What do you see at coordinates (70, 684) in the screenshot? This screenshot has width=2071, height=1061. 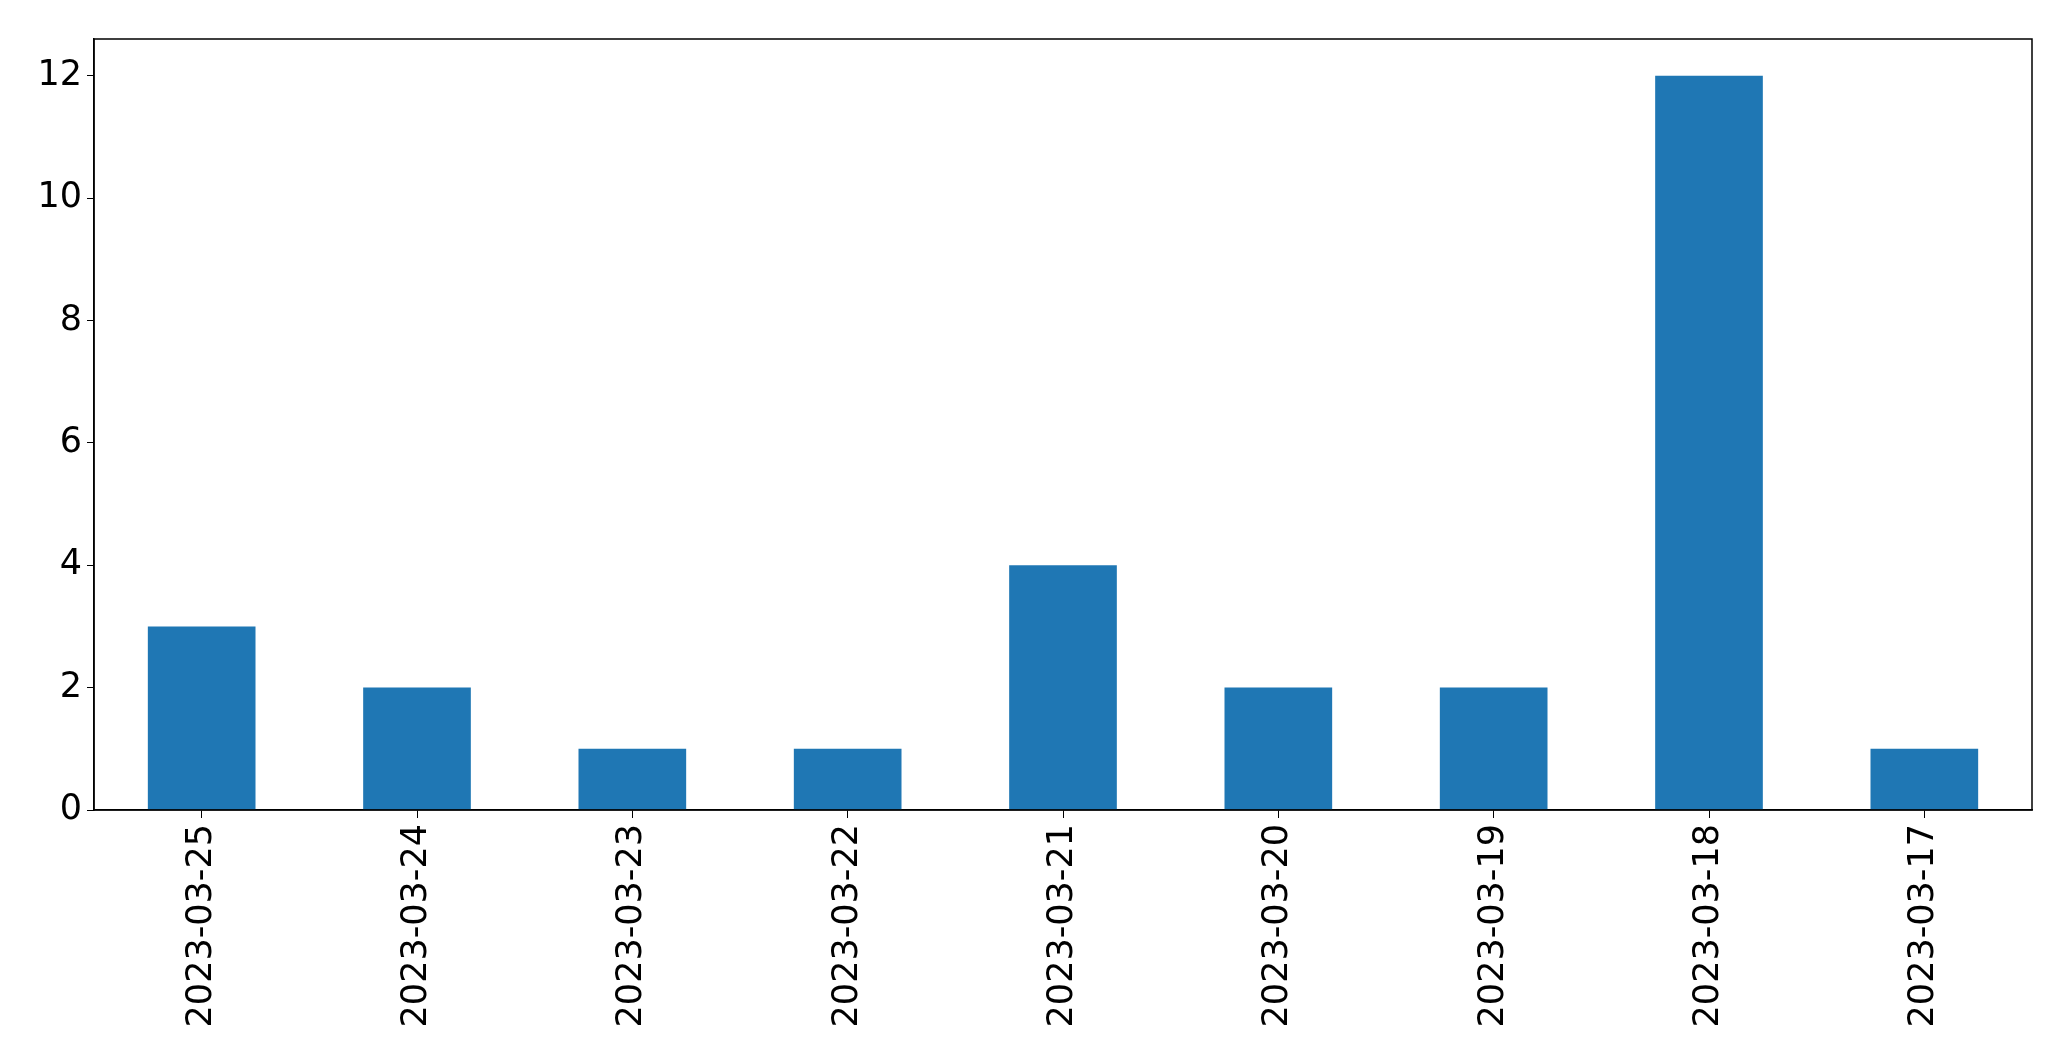 I see `y-tick-label: 2` at bounding box center [70, 684].